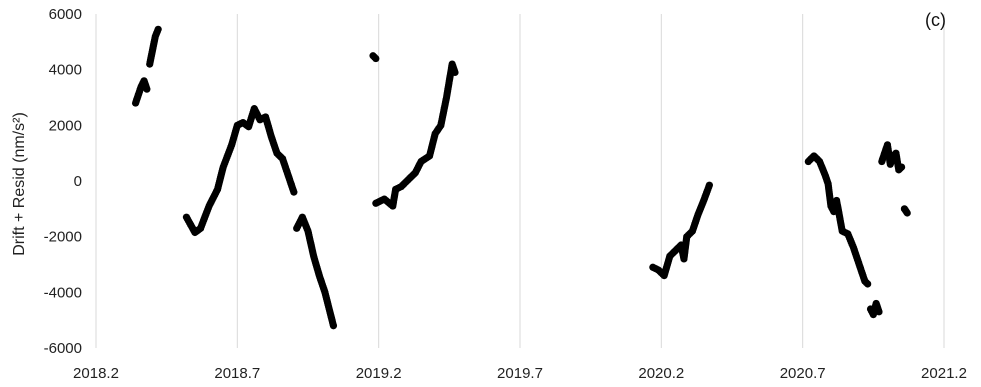 Image resolution: width=981 pixels, height=387 pixels. Describe the element at coordinates (803, 373) in the screenshot. I see `x-tick-label: 2020.7` at that location.